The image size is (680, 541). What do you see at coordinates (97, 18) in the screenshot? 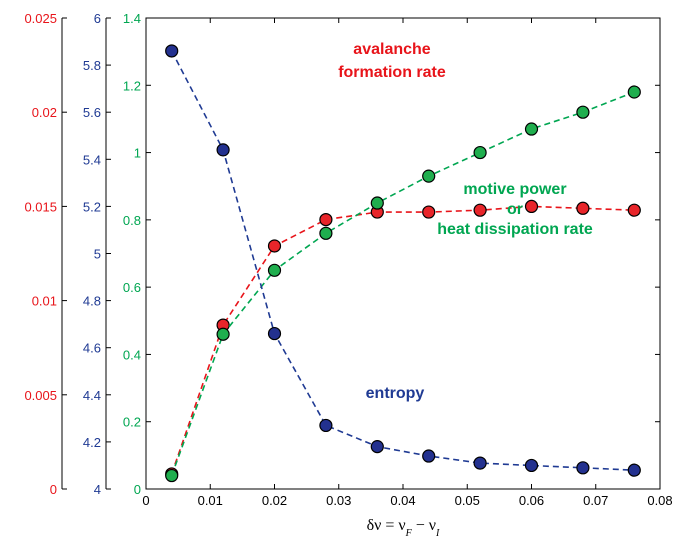
I see `blue-tick-label: 6` at bounding box center [97, 18].